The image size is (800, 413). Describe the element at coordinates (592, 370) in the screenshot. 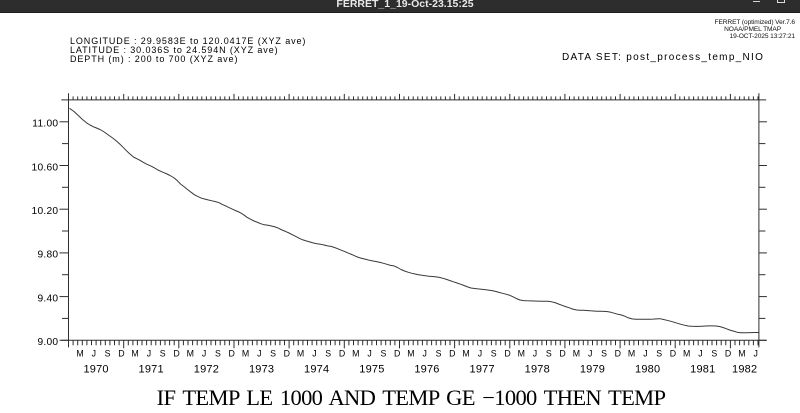

I see `svg-text: 1979` at that location.